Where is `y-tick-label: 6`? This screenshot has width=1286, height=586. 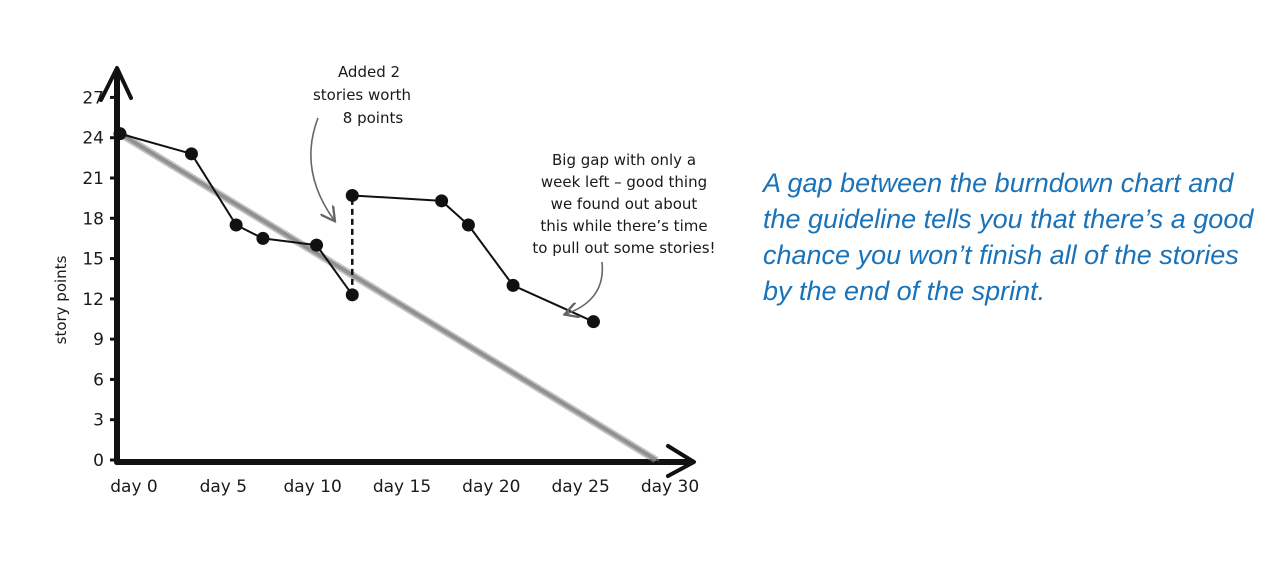 y-tick-label: 6 is located at coordinates (98, 380).